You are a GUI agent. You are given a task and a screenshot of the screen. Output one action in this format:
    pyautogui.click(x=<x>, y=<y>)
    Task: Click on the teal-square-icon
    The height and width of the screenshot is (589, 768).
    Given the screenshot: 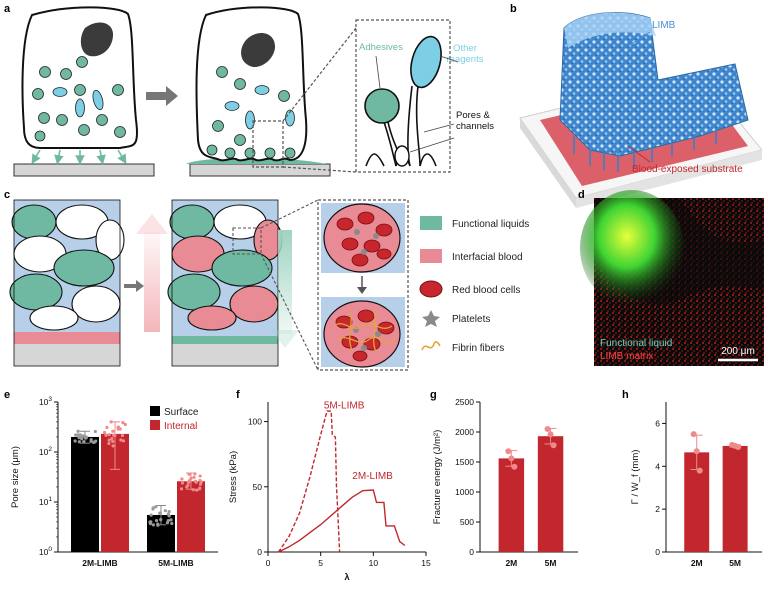 What is the action you would take?
    pyautogui.click(x=431, y=223)
    